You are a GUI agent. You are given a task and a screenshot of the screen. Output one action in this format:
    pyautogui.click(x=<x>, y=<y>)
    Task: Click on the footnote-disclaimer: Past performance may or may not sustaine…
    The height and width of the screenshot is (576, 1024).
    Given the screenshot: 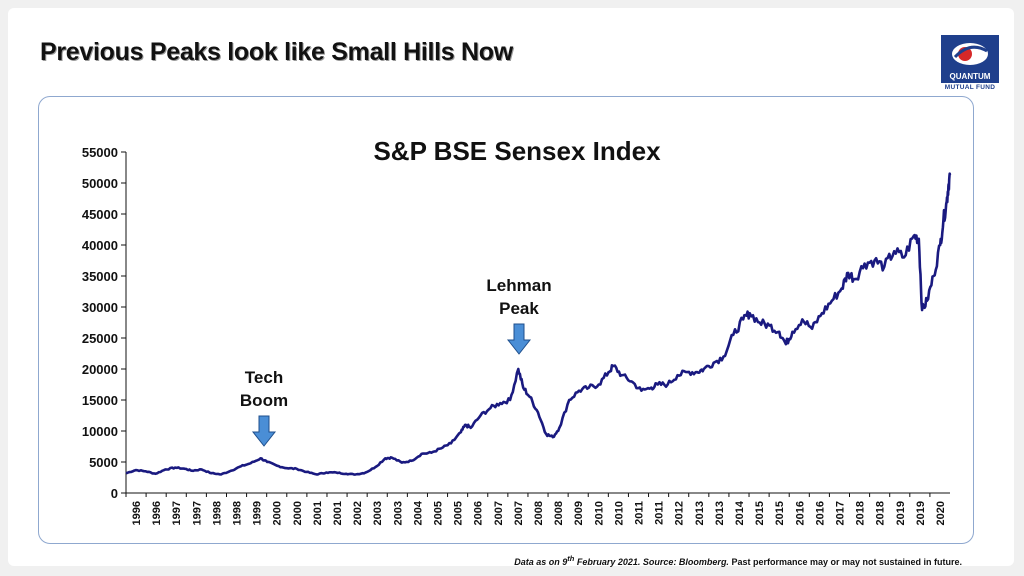 What is the action you would take?
    pyautogui.click(x=845, y=562)
    